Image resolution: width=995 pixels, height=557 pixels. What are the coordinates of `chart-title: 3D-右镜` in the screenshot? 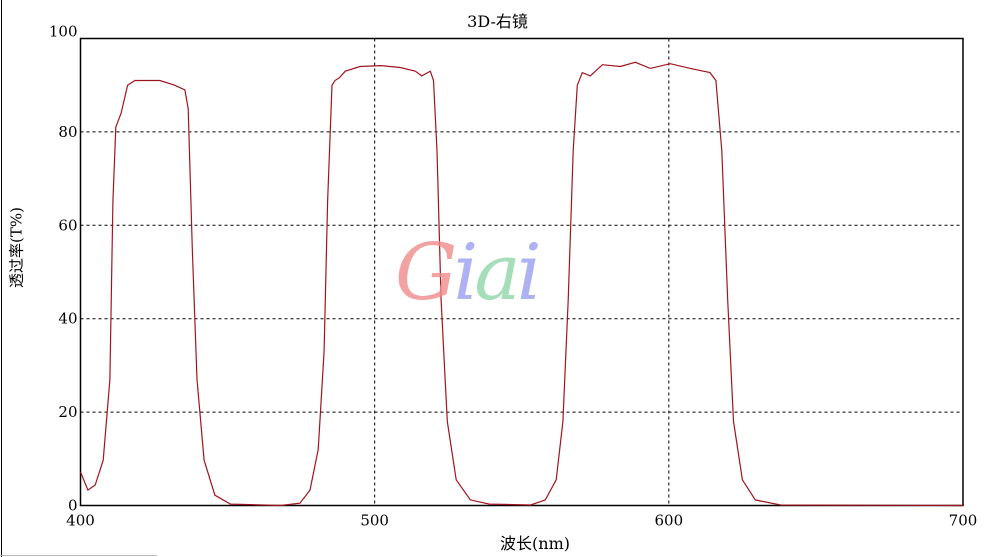 It's located at (497, 21).